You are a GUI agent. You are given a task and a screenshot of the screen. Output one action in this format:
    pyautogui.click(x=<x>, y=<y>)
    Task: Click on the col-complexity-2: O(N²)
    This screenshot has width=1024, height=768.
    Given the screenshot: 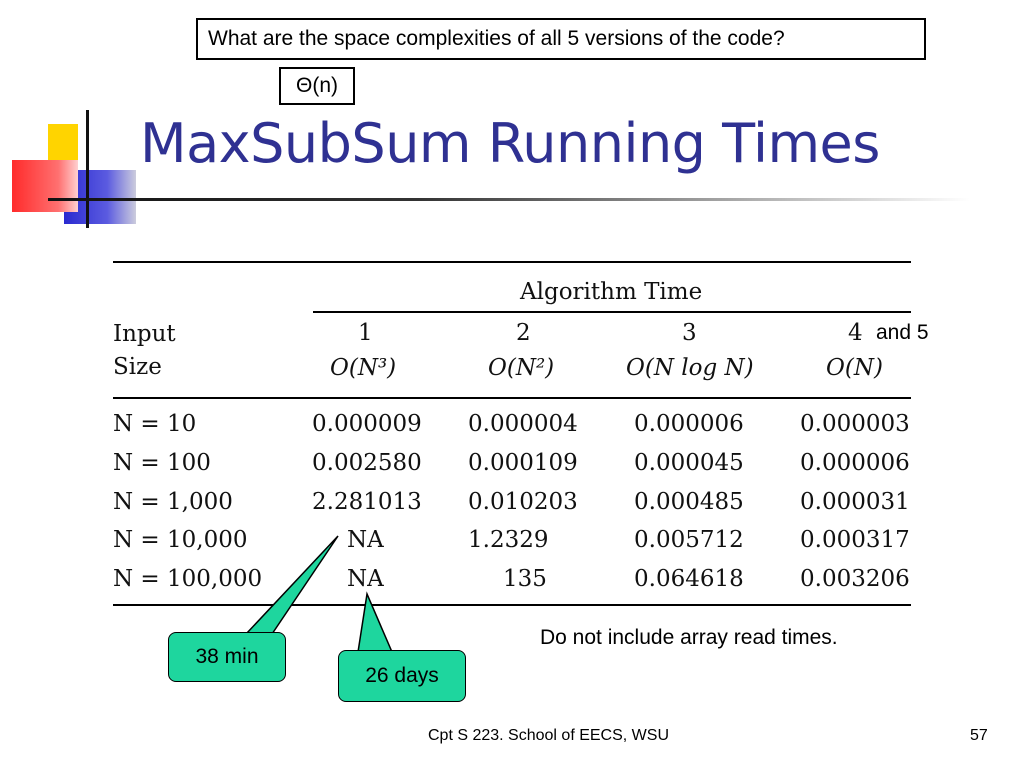 What is the action you would take?
    pyautogui.click(x=521, y=368)
    